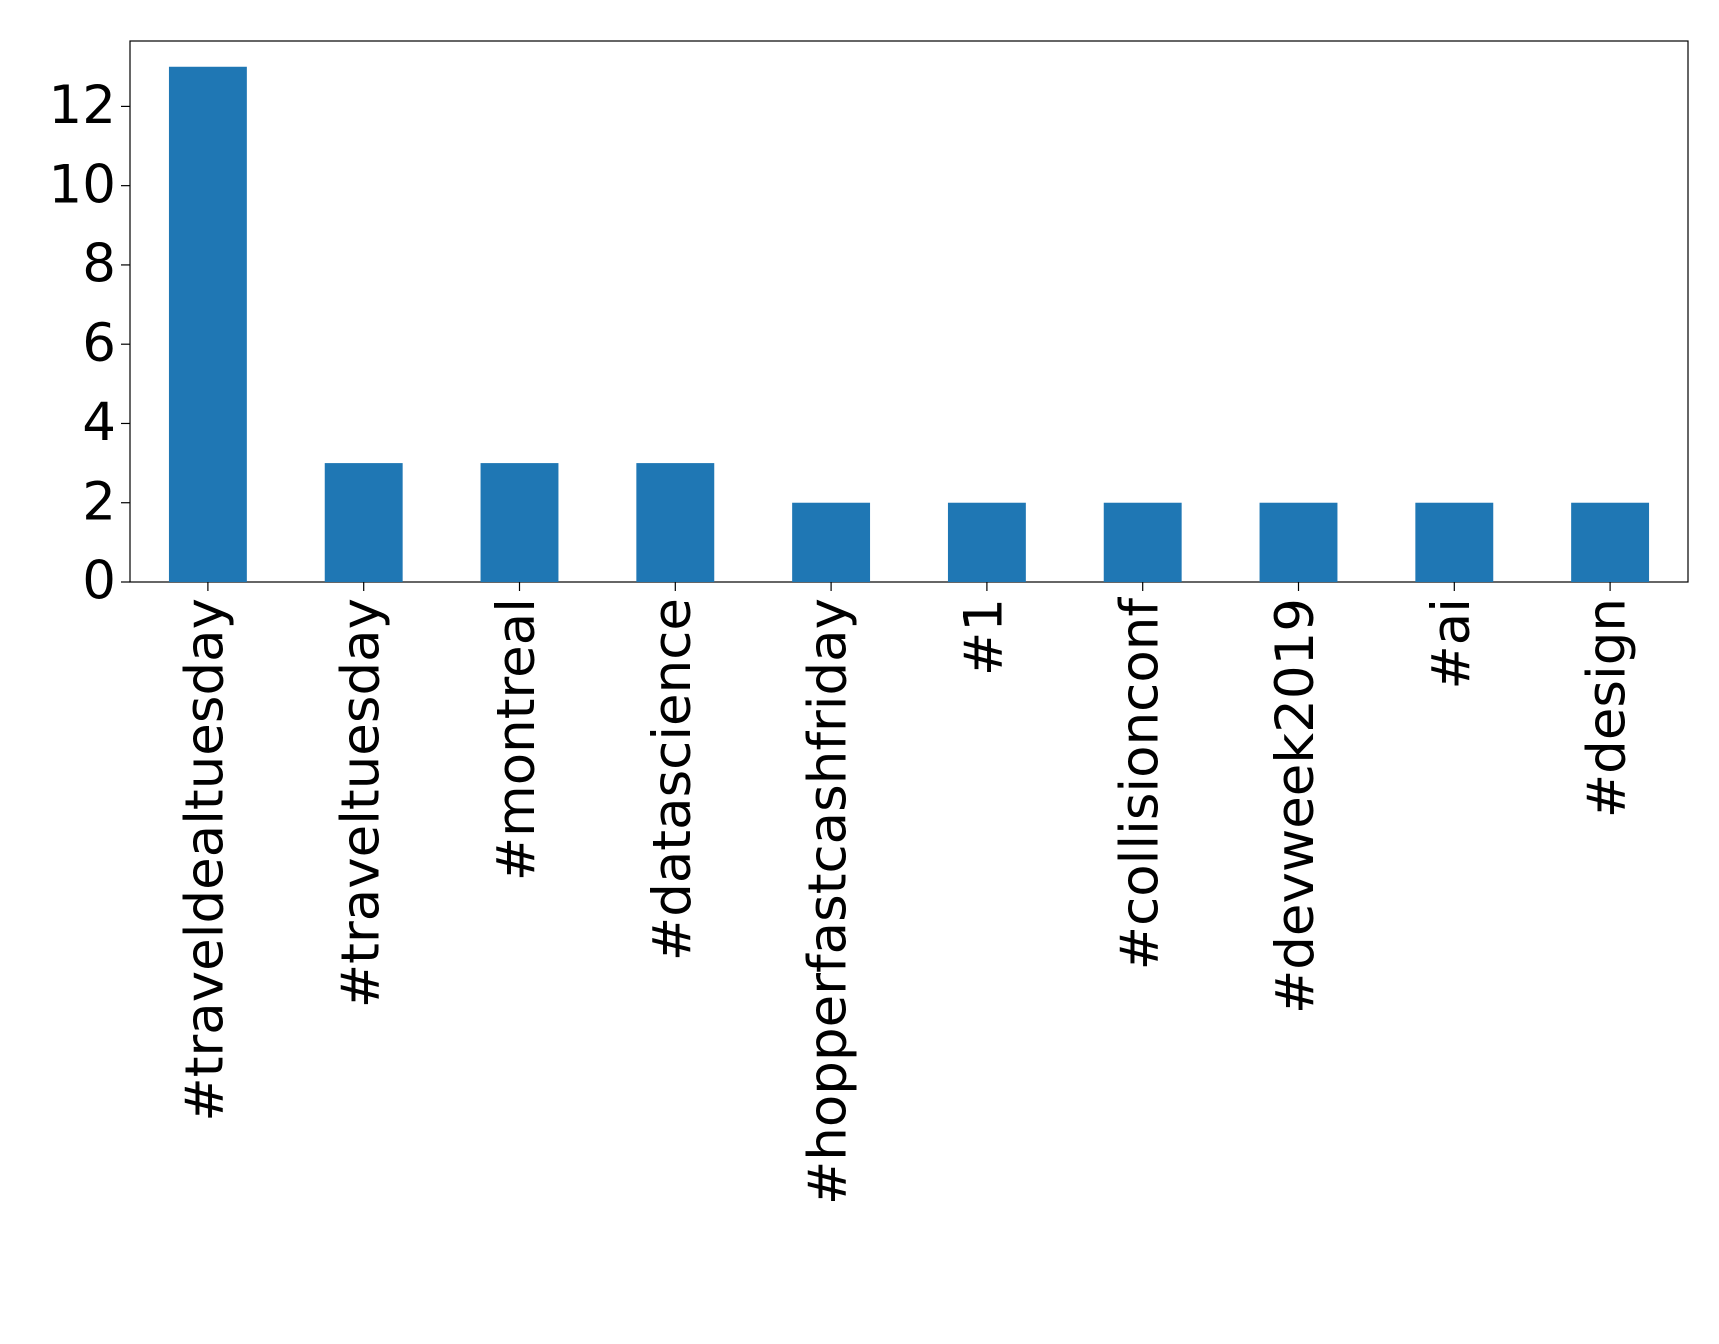 The width and height of the screenshot is (1719, 1344). I want to click on y-tick-label: 8, so click(99, 264).